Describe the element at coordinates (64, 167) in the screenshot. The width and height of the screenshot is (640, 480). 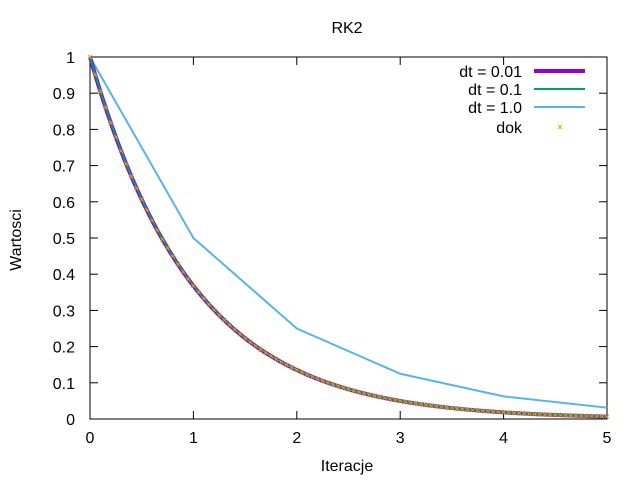
I see `y-tick-label: 0.7` at that location.